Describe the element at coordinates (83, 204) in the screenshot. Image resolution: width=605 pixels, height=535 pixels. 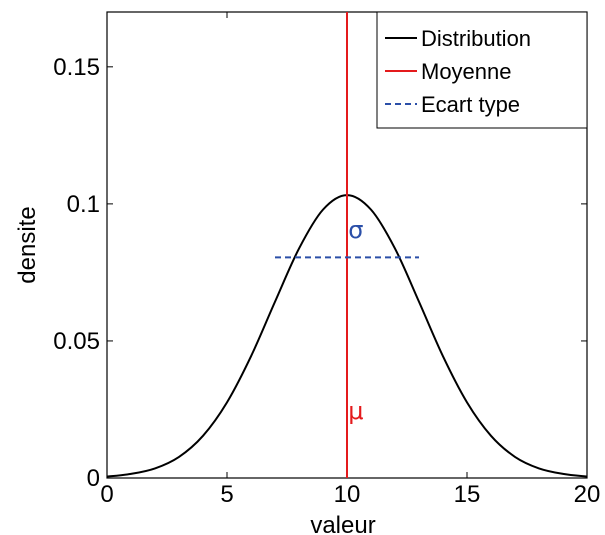
I see `y-tick-label: 0.1` at that location.